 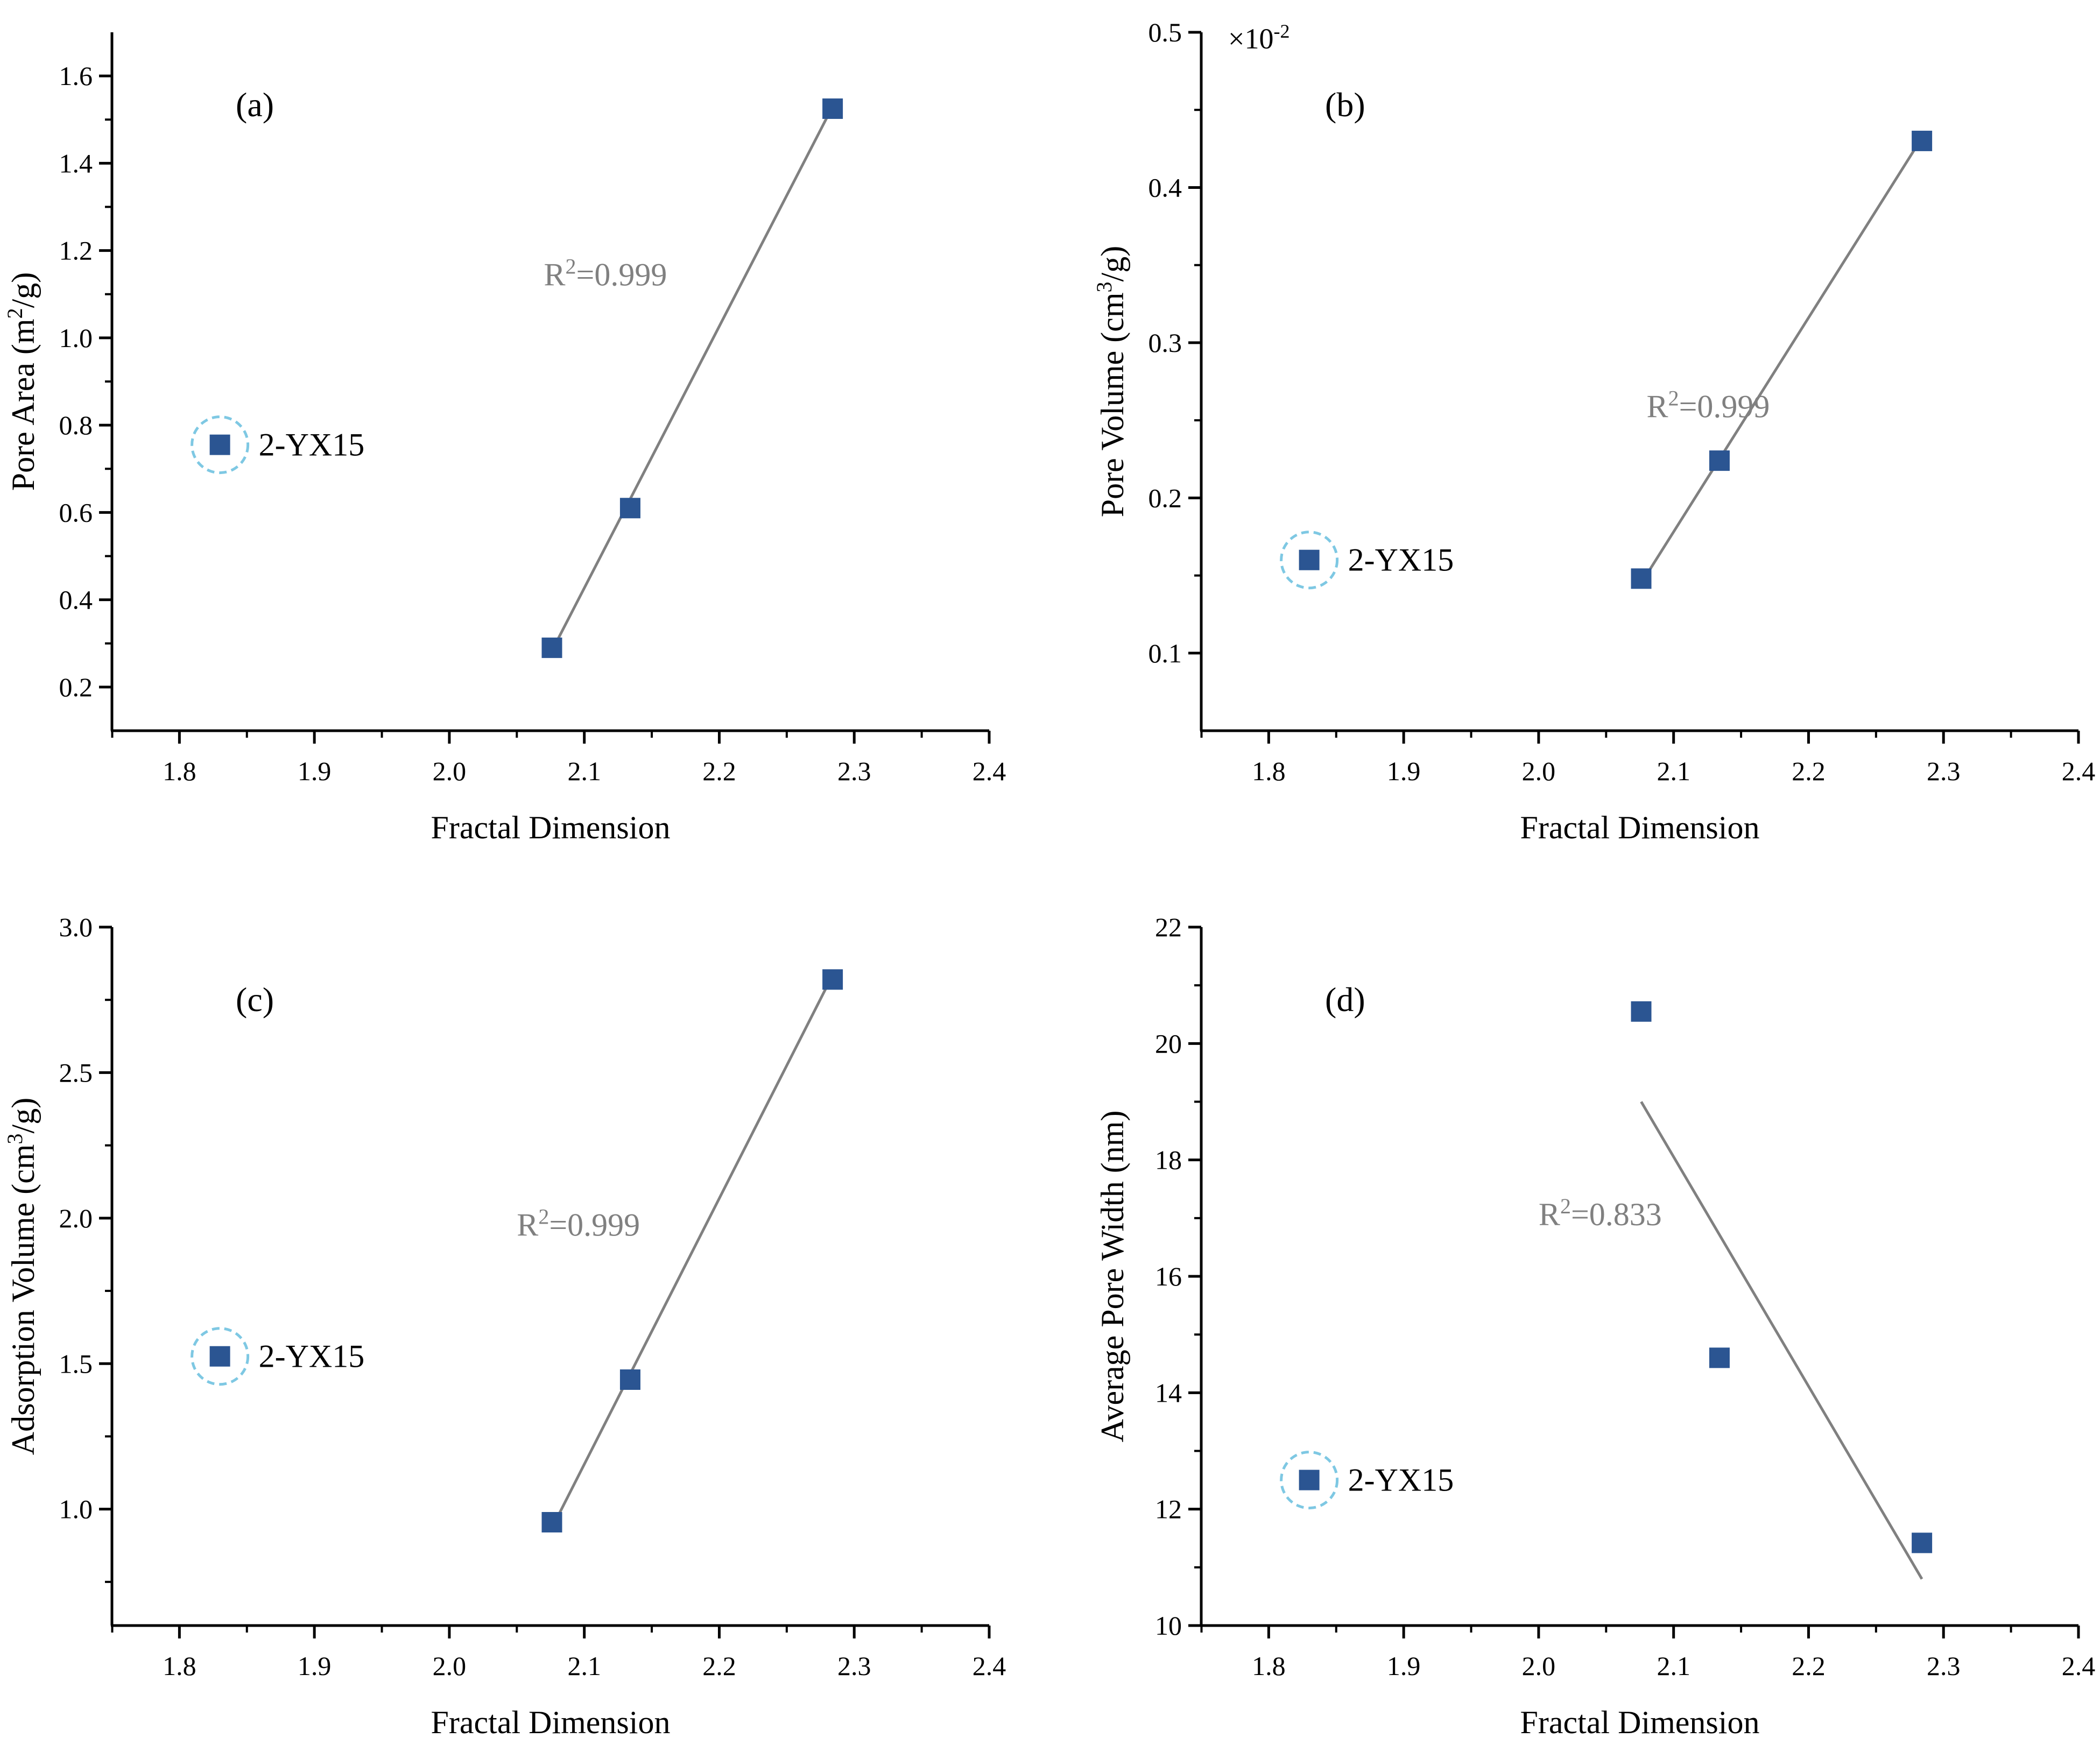 What do you see at coordinates (1165, 343) in the screenshot?
I see `y-tick-label: 0.3` at bounding box center [1165, 343].